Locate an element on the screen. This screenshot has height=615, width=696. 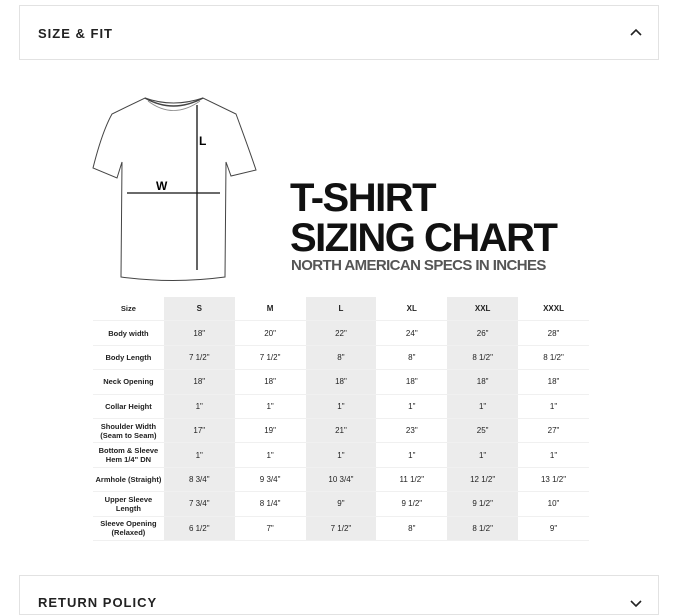
row-label: Bottom & Sleeve Hem 1/4" DN is located at coordinates (128, 455).